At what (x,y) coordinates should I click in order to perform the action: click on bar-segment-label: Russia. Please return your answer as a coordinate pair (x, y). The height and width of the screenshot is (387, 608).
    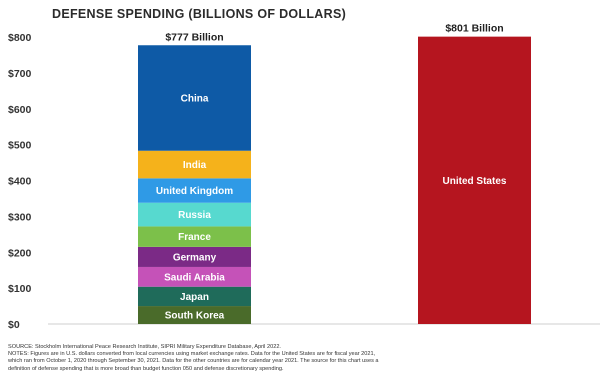
    Looking at the image, I should click on (194, 215).